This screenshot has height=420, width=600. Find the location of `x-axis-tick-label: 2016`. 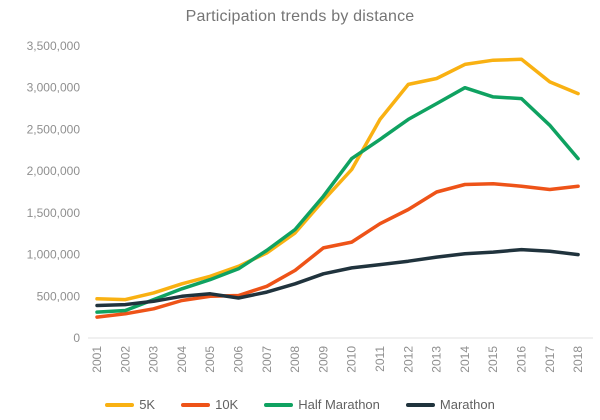

x-axis-tick-label: 2016 is located at coordinates (522, 359).